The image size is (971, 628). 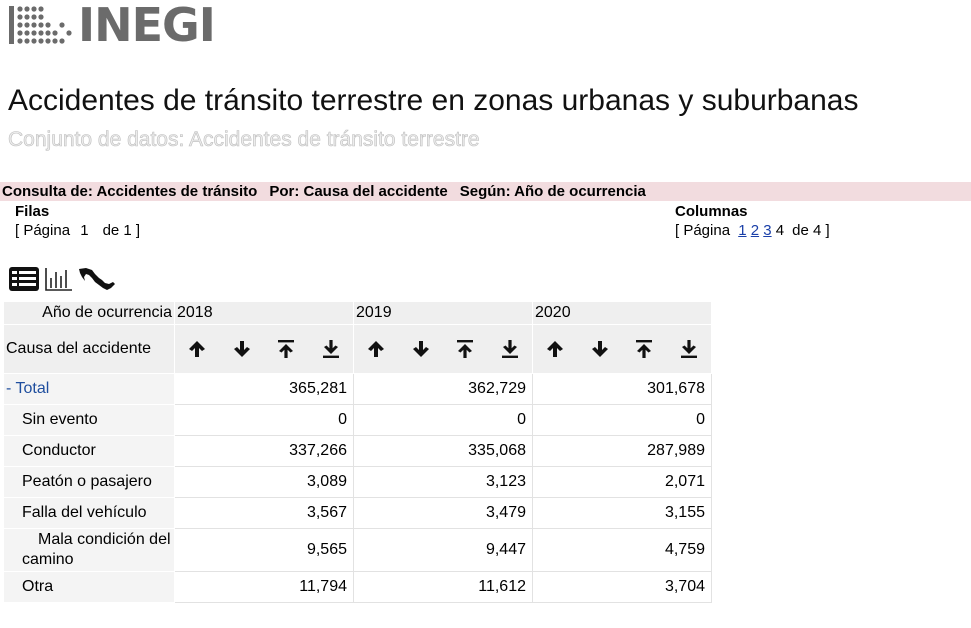 I want to click on table-cell: 3,089, so click(x=264, y=482).